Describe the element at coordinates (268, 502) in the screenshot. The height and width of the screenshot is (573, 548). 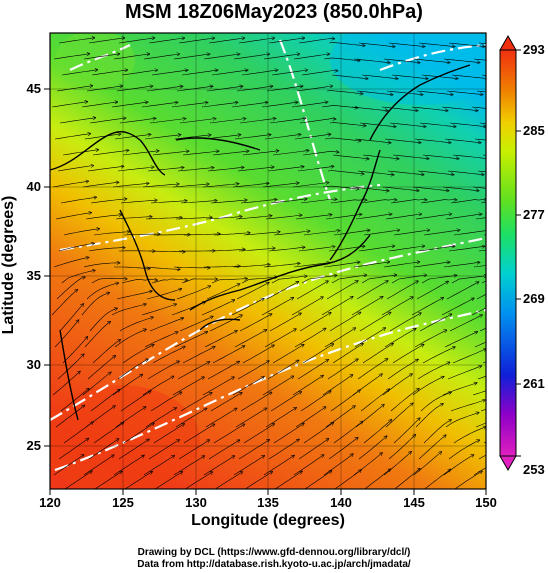
I see `x-tick-labels: 120 125 130 135 140 145 150` at that location.